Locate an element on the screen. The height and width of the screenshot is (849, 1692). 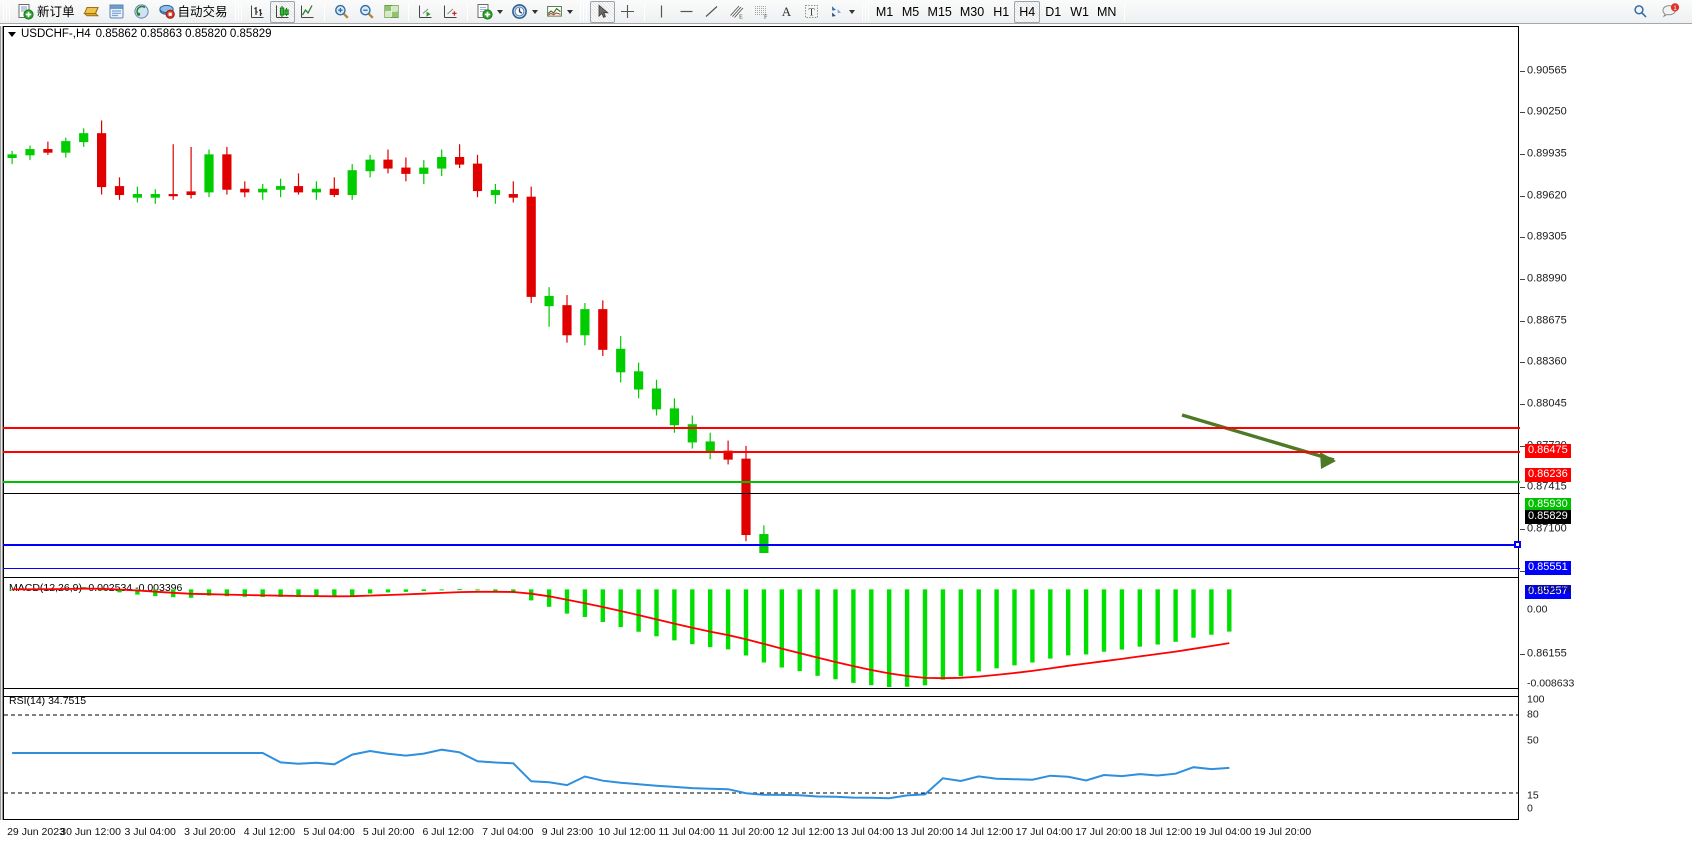
timeframe-d1: D1 is located at coordinates (1053, 12).